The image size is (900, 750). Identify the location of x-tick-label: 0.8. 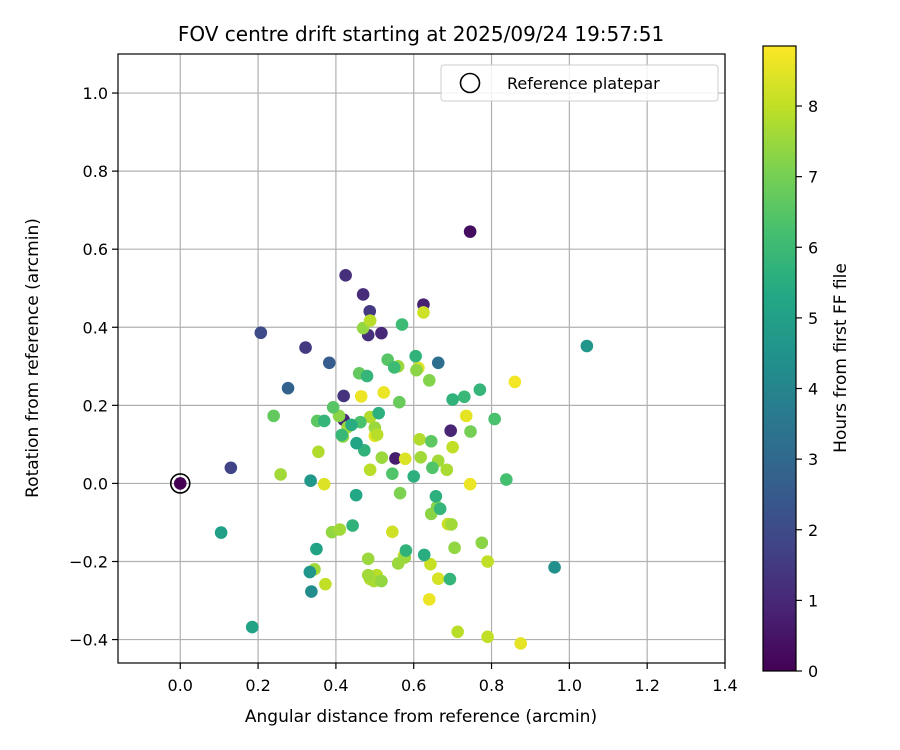
(491, 685).